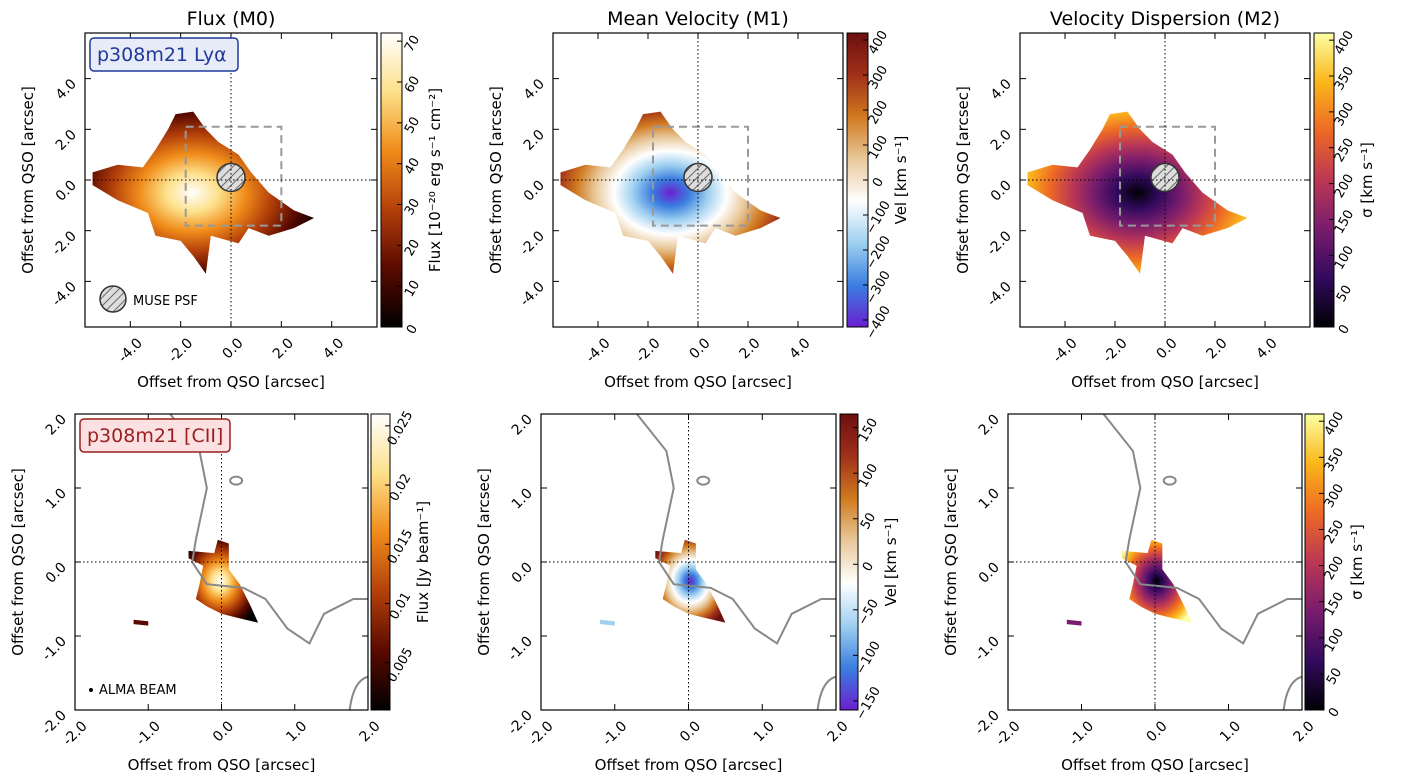  I want to click on colorbar-label: Flux [Jy beam⁻¹], so click(423, 562).